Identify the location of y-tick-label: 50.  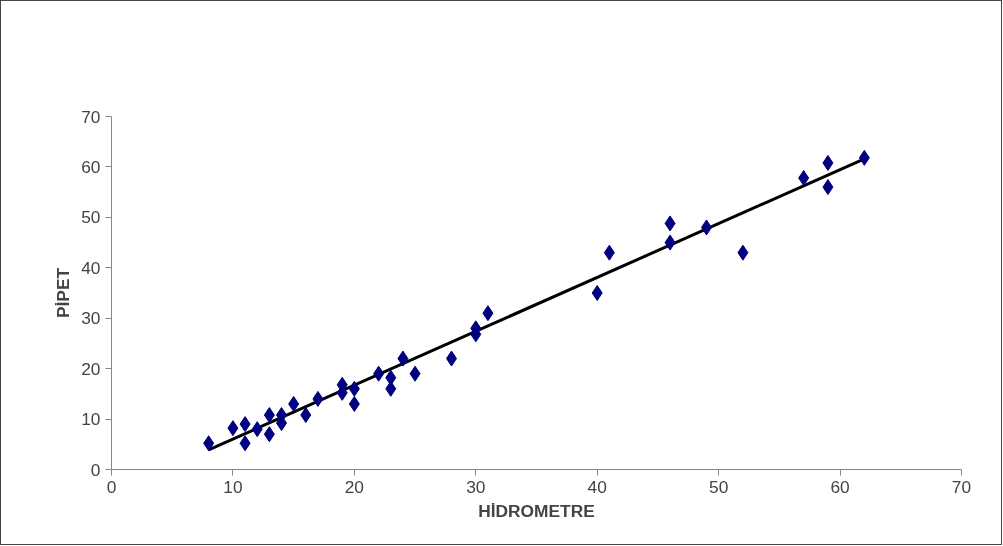
(91, 217).